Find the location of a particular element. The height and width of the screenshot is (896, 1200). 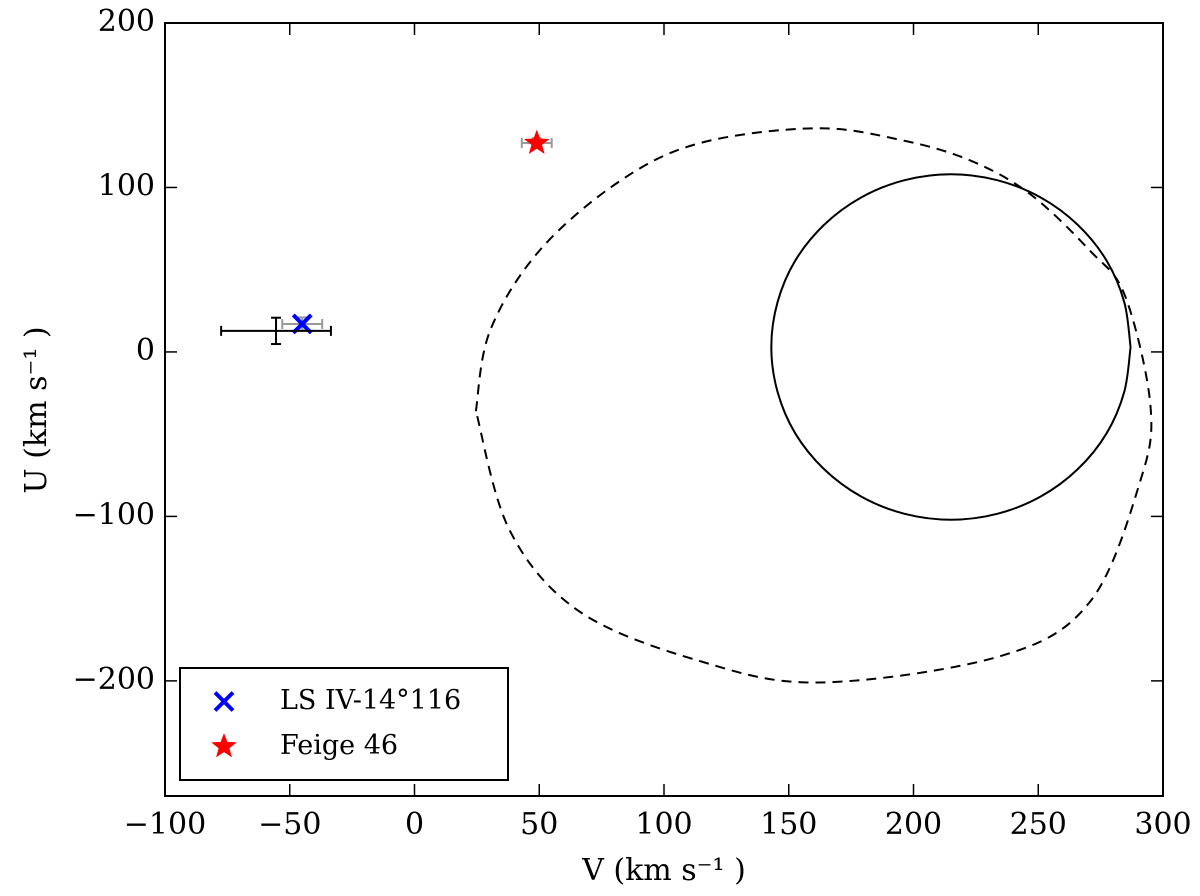

y-axis-label: U (km s⁻¹ ) is located at coordinates (36, 409).